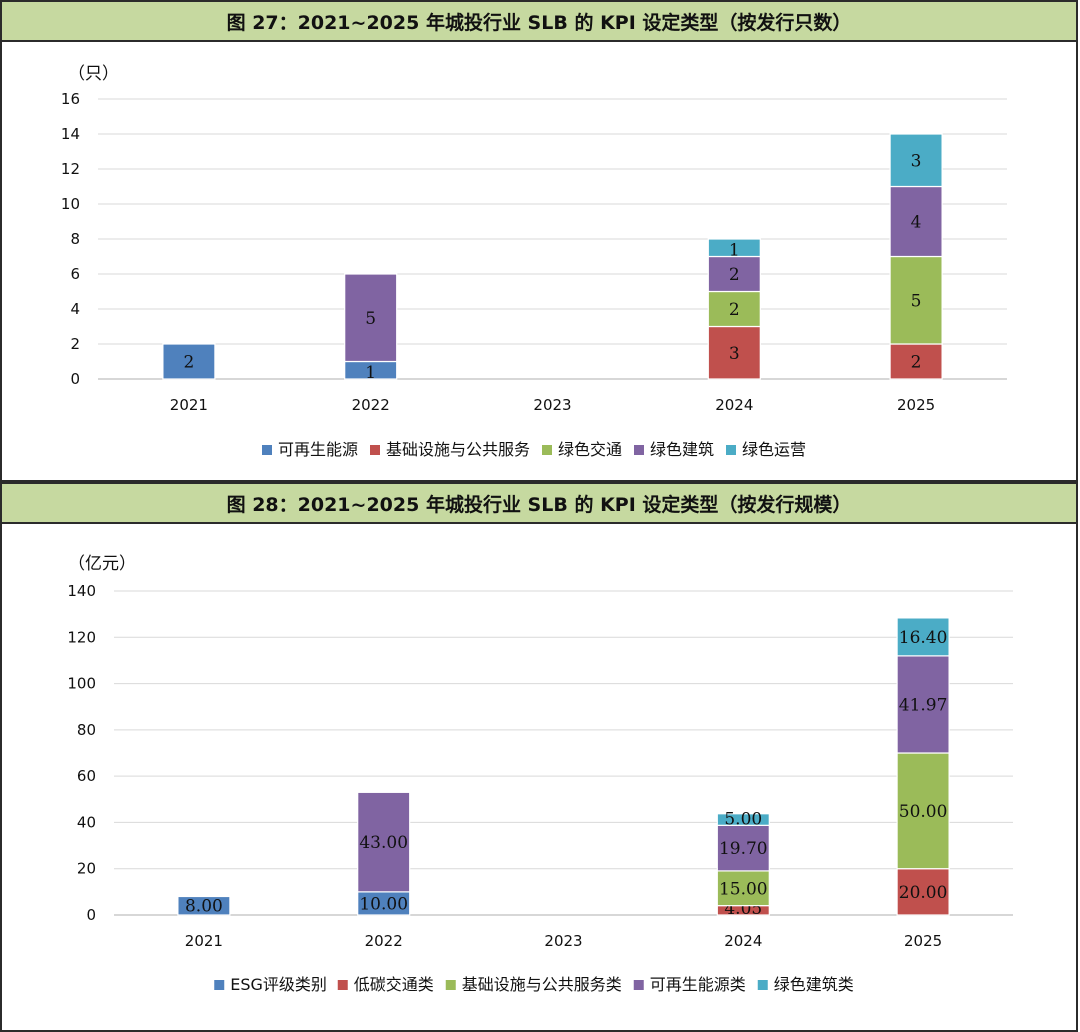 The height and width of the screenshot is (1032, 1080). I want to click on y-tick-label: 20, so click(86, 869).